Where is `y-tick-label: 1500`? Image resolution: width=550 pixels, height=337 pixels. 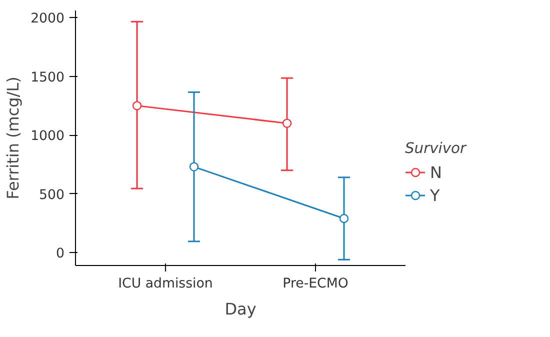 y-tick-label: 1500 is located at coordinates (47, 78).